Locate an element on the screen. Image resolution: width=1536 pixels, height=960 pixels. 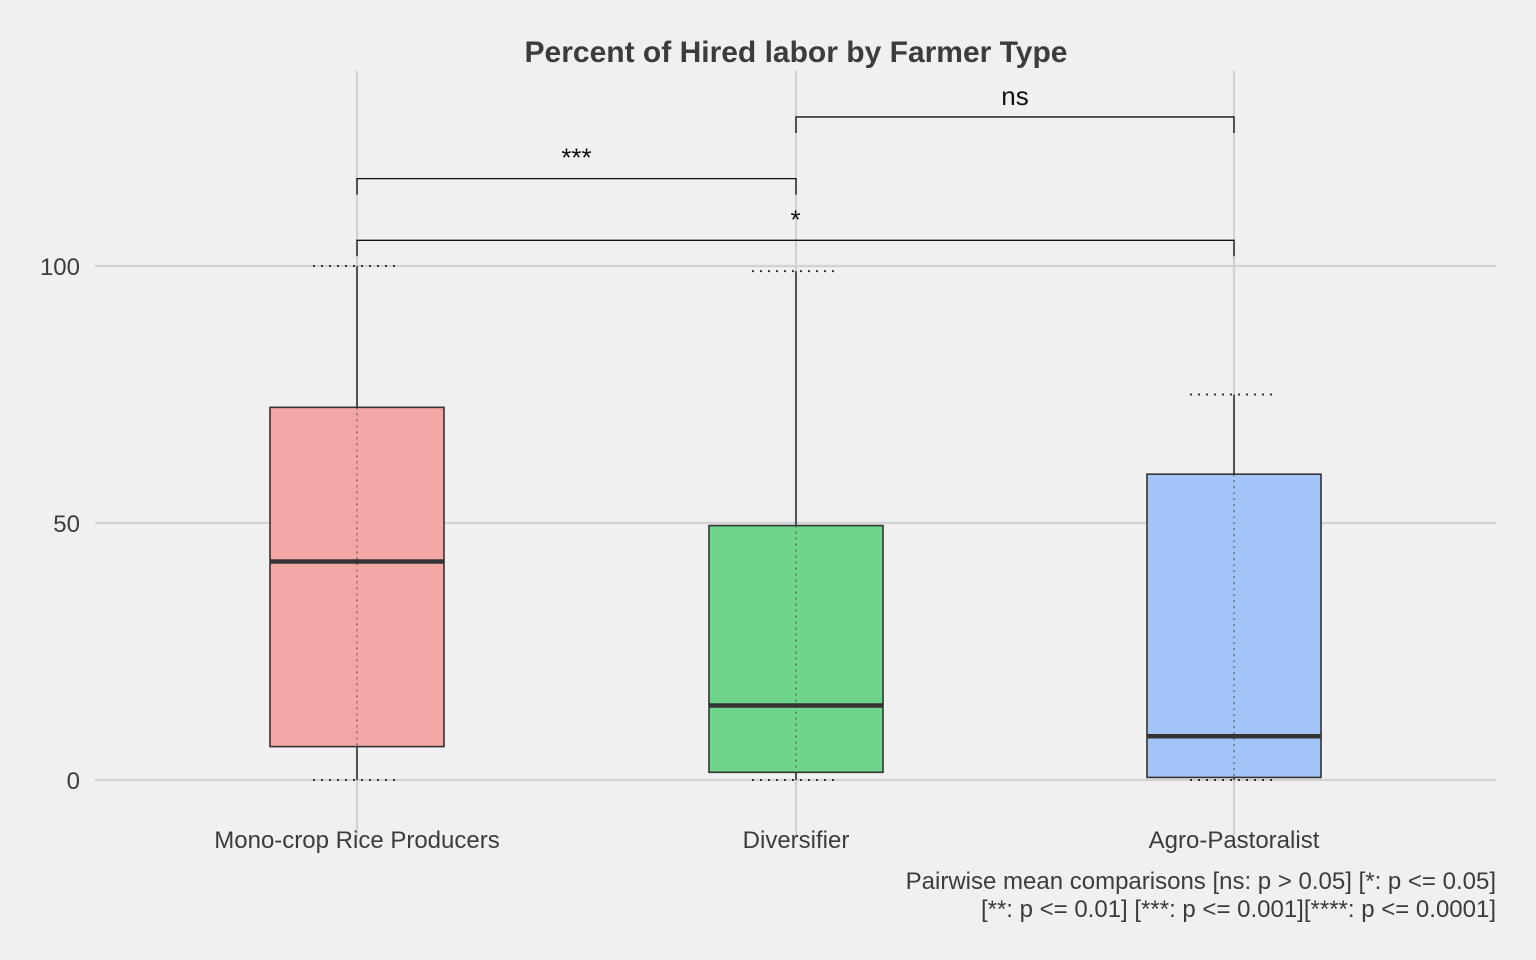
significance-label: * is located at coordinates (795, 219).